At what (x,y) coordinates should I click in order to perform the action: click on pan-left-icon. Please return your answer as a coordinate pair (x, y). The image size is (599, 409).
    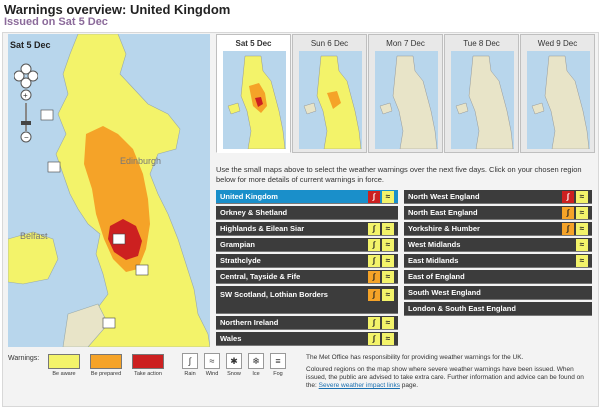
    Looking at the image, I should click on (19, 76).